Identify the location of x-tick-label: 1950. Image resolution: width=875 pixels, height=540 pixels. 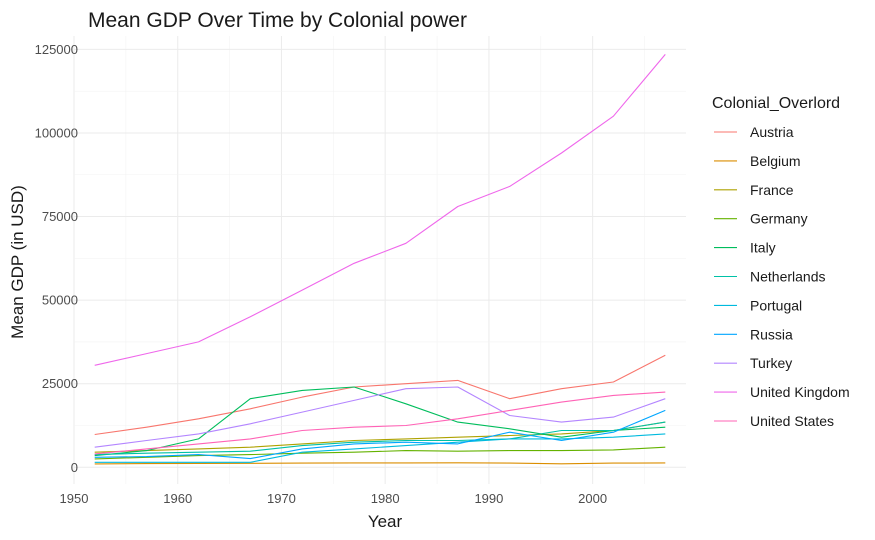
(74, 498).